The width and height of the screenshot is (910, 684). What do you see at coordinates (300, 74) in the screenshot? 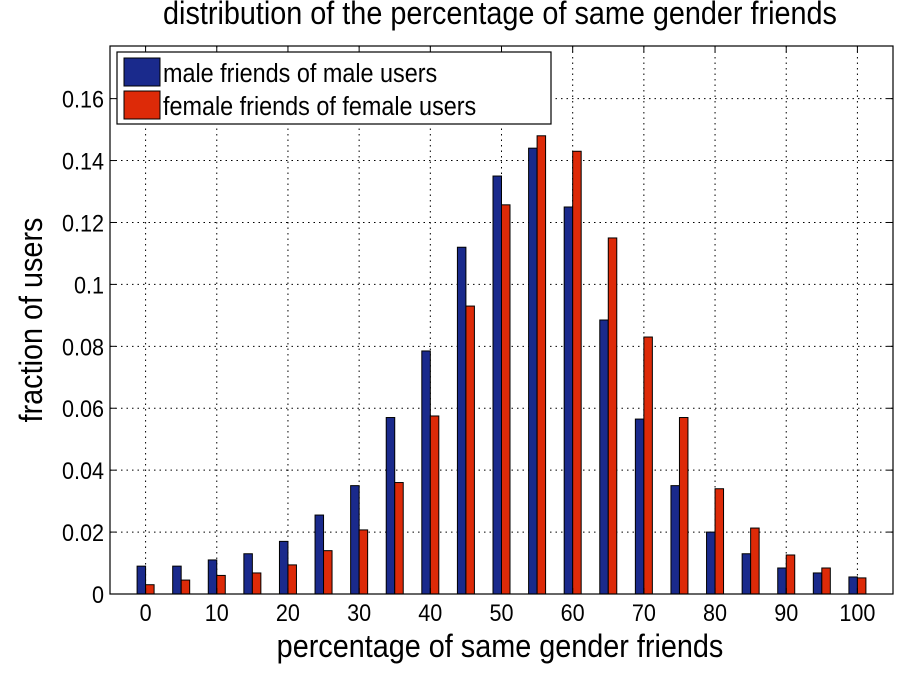
I see `legend-label-male: male friends of male users` at bounding box center [300, 74].